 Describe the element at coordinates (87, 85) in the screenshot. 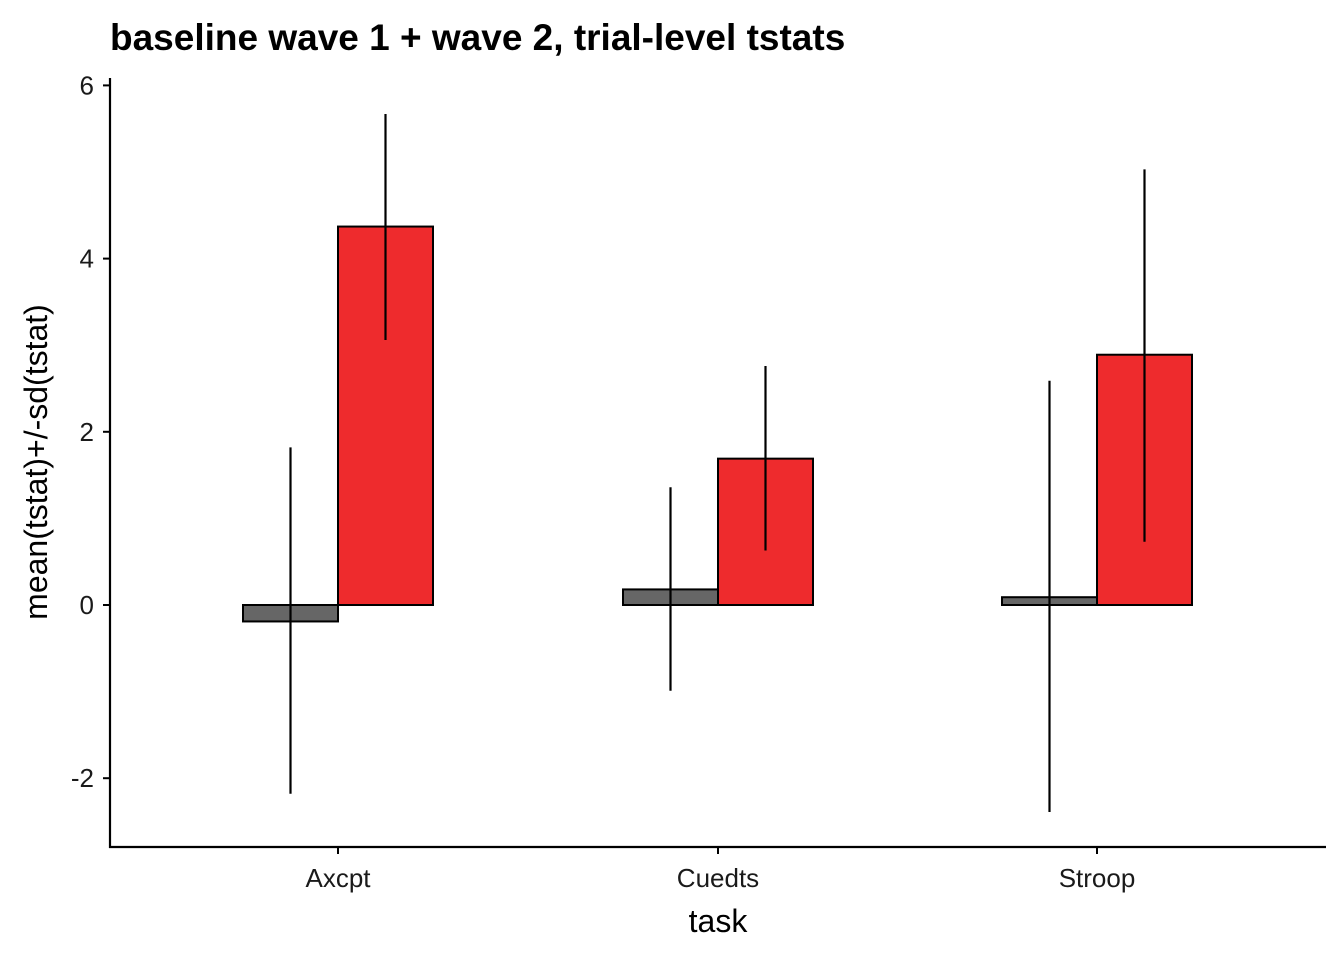

I see `y-tick-label: 6` at that location.